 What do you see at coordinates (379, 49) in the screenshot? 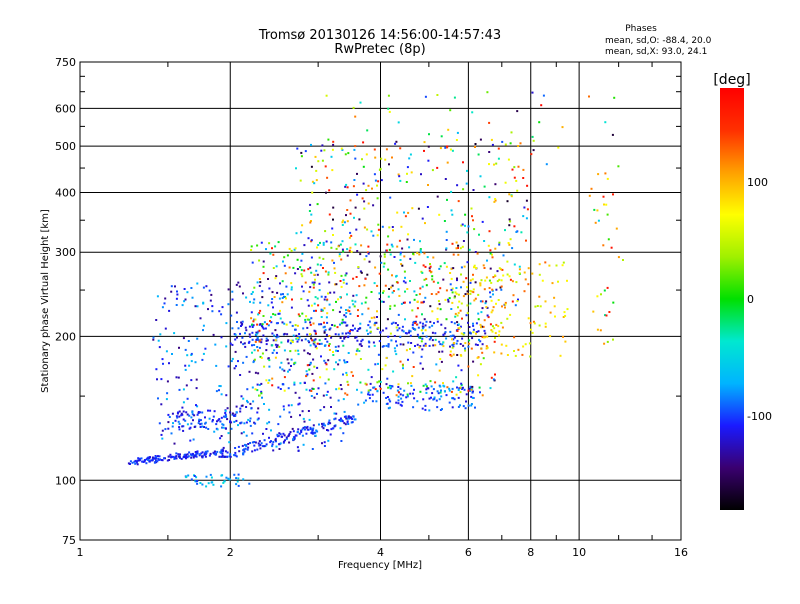
I see `chart-subtitle: RwPretec (8p)` at bounding box center [379, 49].